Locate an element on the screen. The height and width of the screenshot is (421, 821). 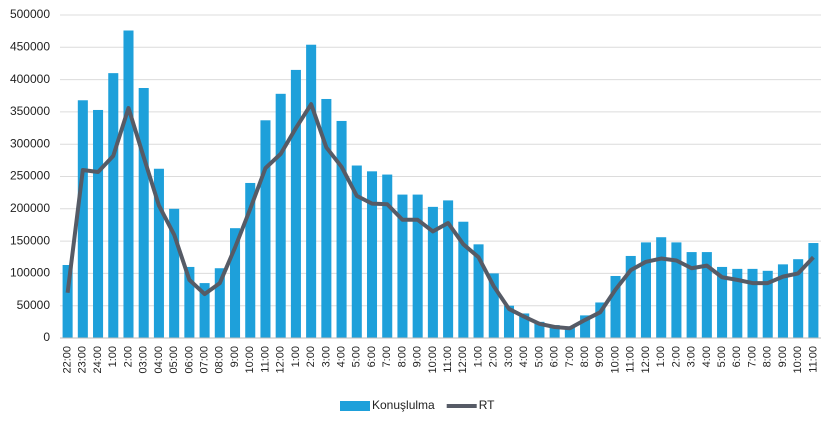
x-tick-label: 05:00 is located at coordinates (174, 360).